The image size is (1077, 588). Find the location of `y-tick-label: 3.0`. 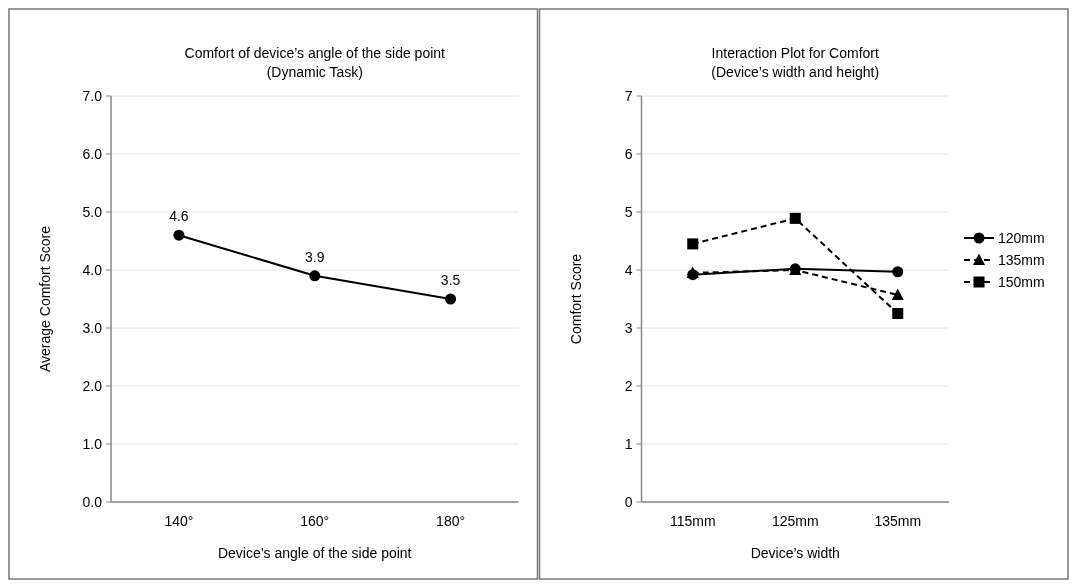

y-tick-label: 3.0 is located at coordinates (92, 327).